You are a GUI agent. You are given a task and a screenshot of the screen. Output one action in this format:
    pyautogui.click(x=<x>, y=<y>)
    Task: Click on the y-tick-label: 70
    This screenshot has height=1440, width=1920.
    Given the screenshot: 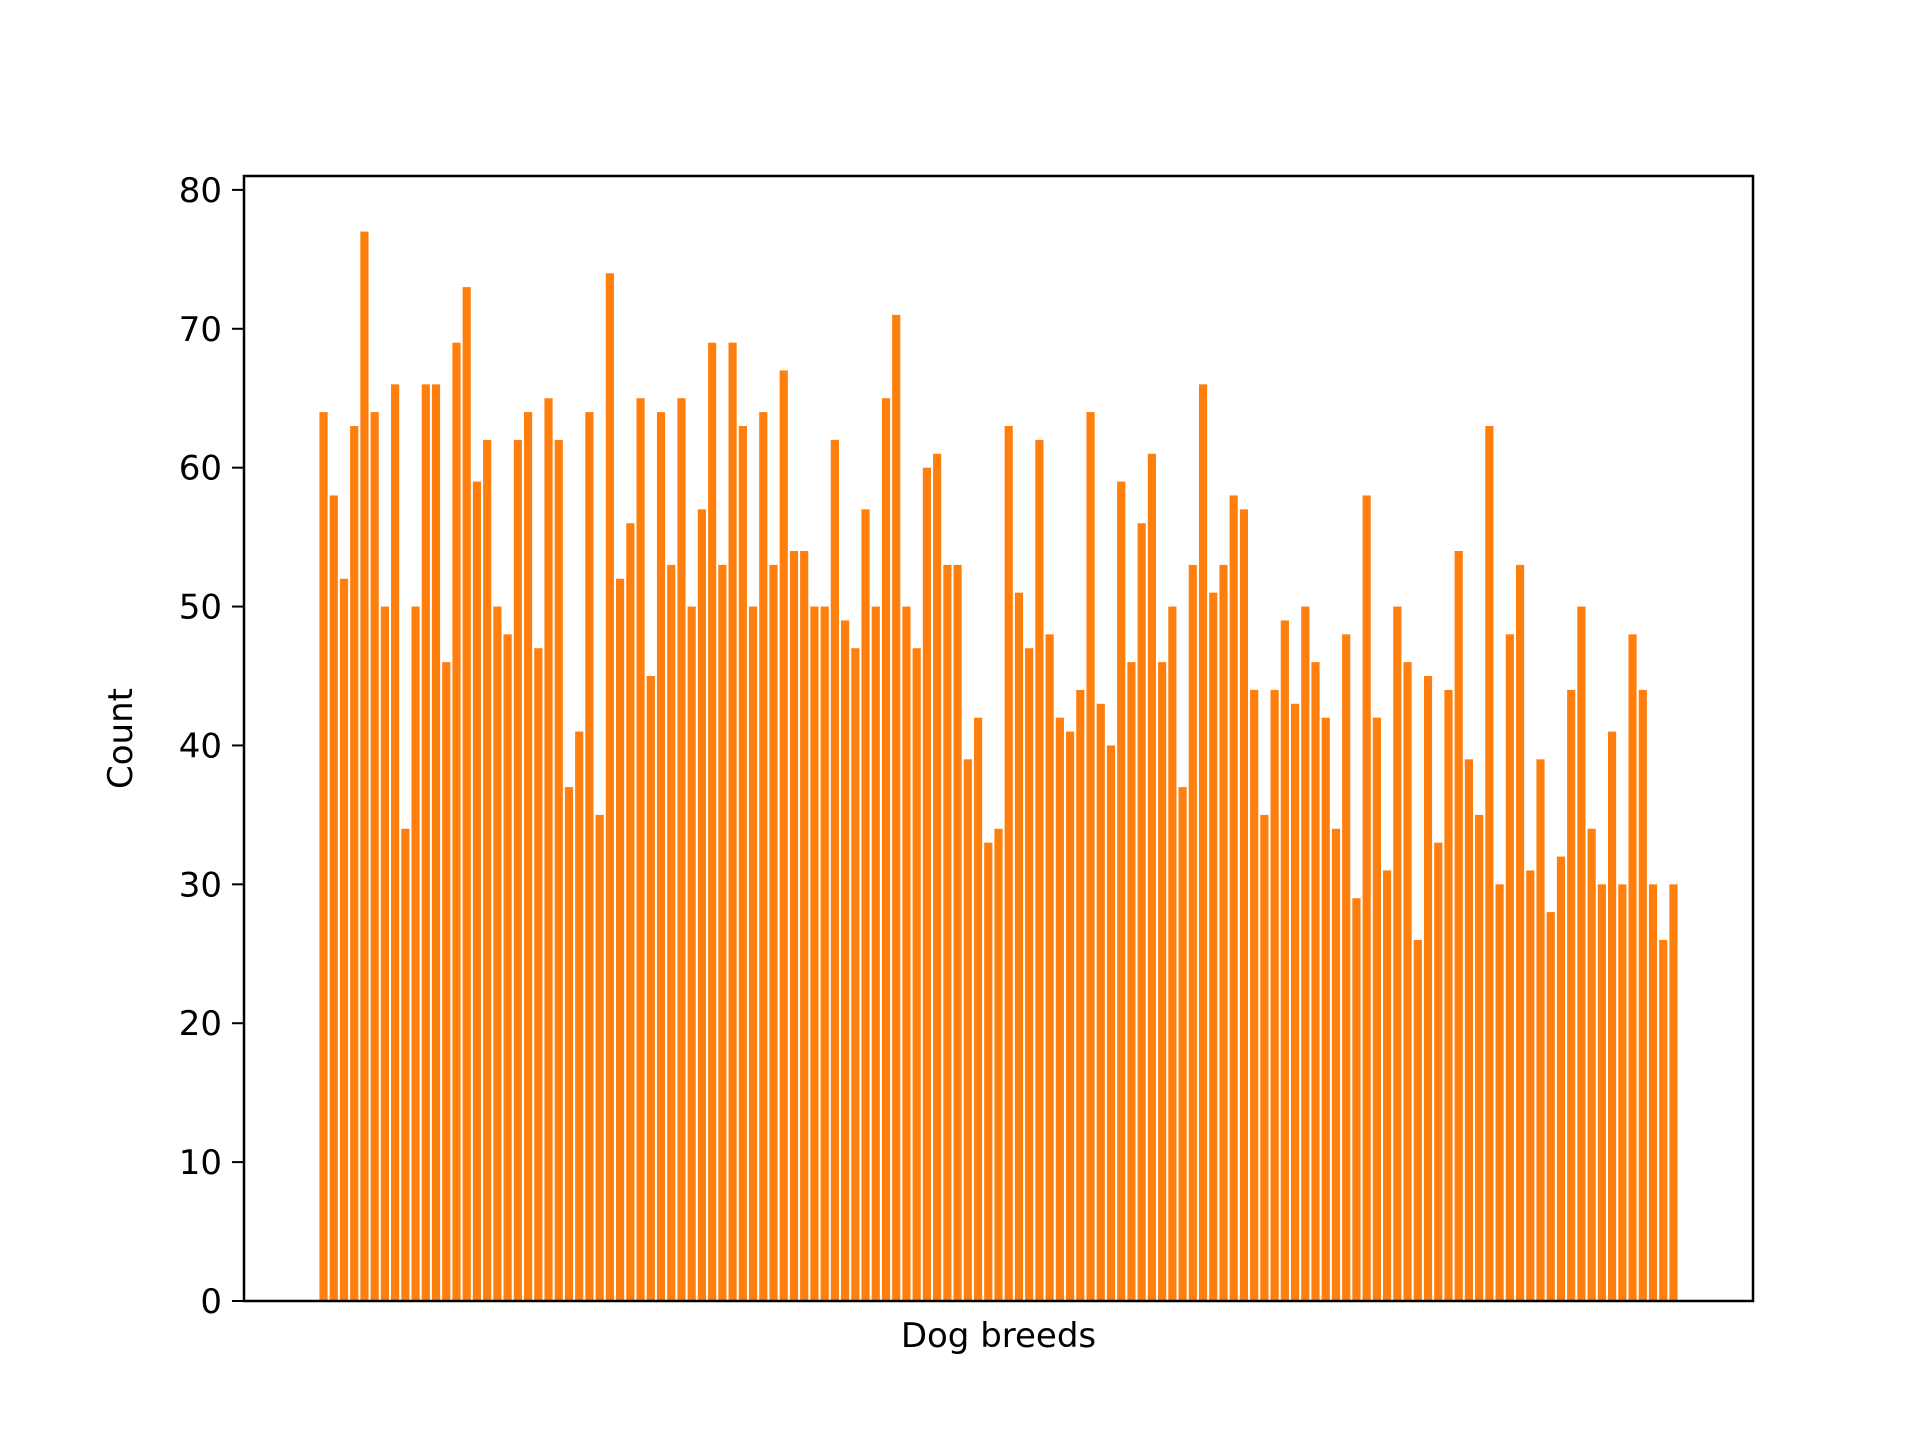 What is the action you would take?
    pyautogui.click(x=200, y=330)
    